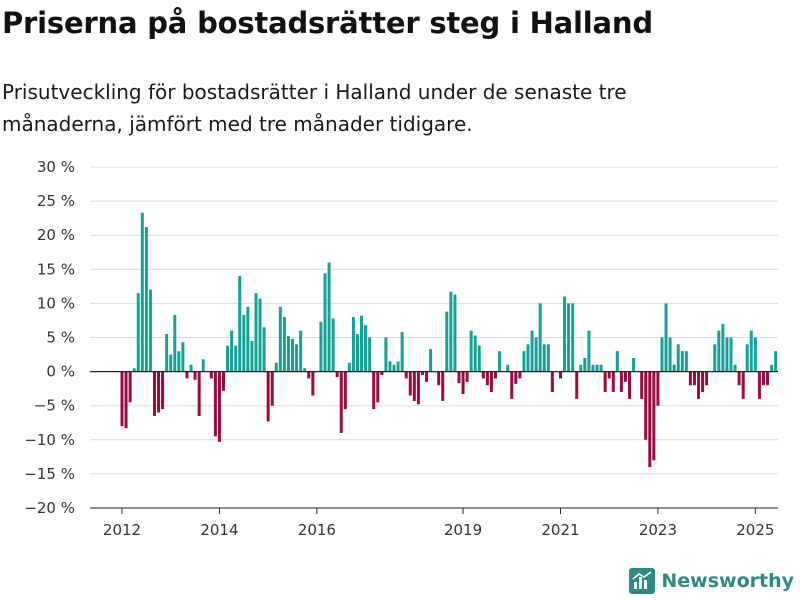 This screenshot has width=800, height=600. What do you see at coordinates (317, 530) in the screenshot?
I see `x-tick-label: 2016` at bounding box center [317, 530].